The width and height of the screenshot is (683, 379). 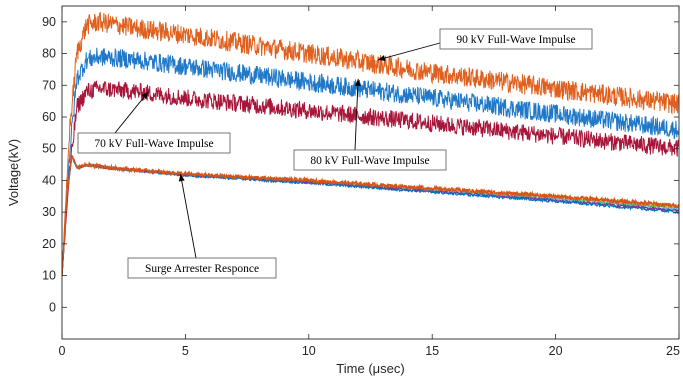 I want to click on y-tick-label: 0, so click(x=52, y=307).